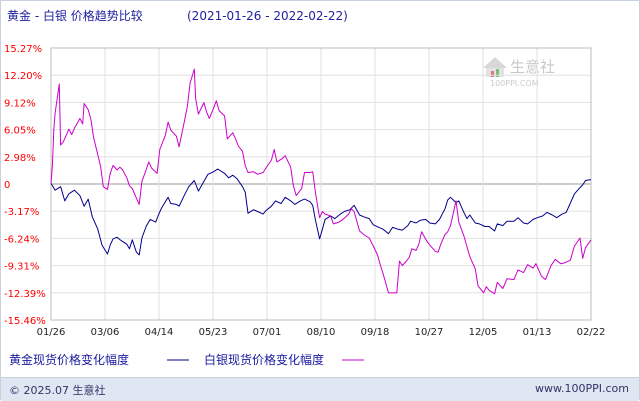  What do you see at coordinates (537, 332) in the screenshot?
I see `x-tick-label: 01/13` at bounding box center [537, 332].